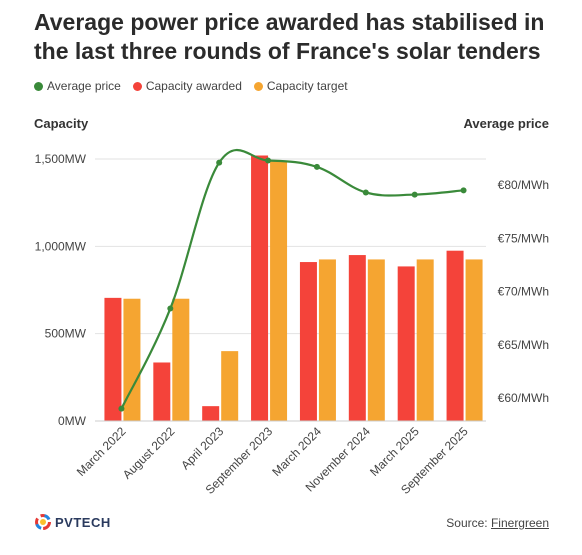 The image size is (582, 555). I want to click on legend-swatch-price, so click(38, 86).